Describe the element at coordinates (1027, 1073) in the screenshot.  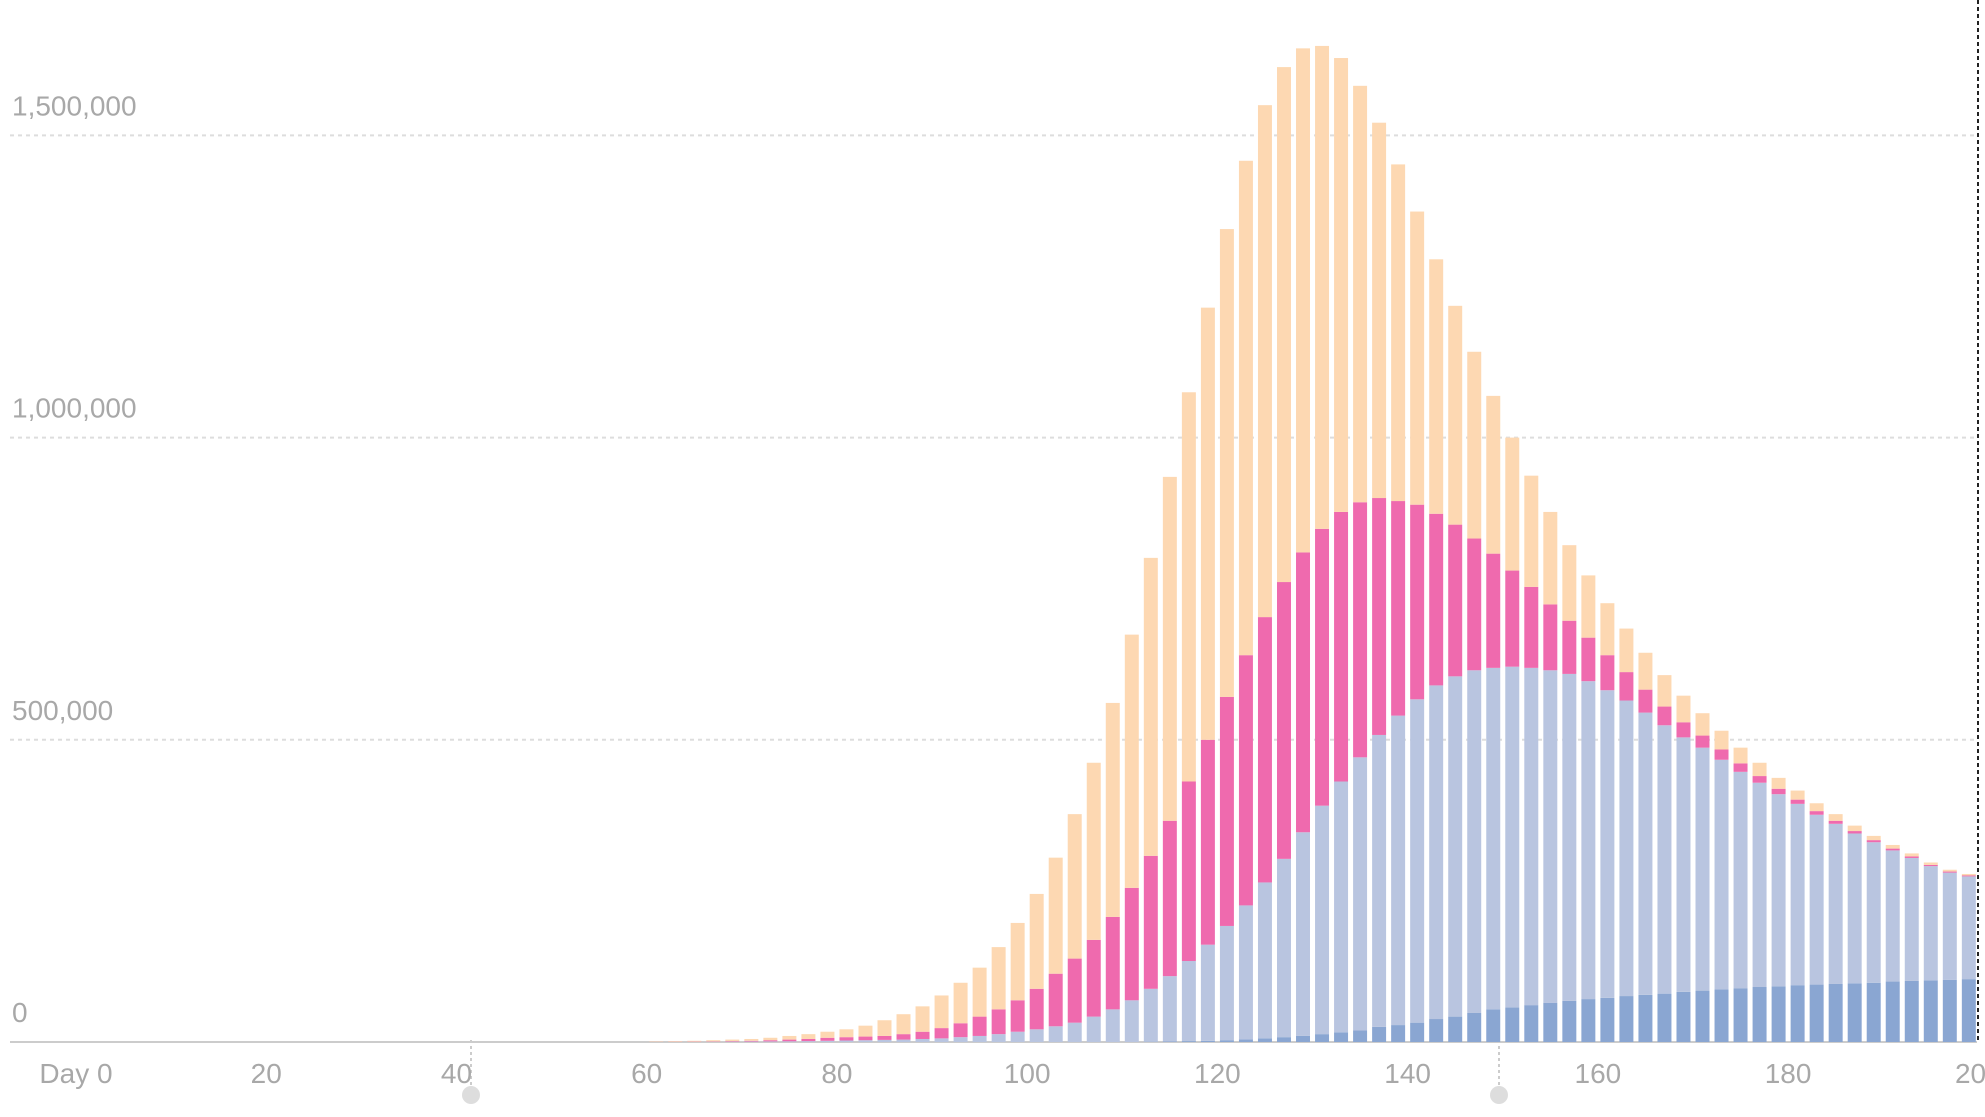
I see `x-tick-label: 100` at that location.